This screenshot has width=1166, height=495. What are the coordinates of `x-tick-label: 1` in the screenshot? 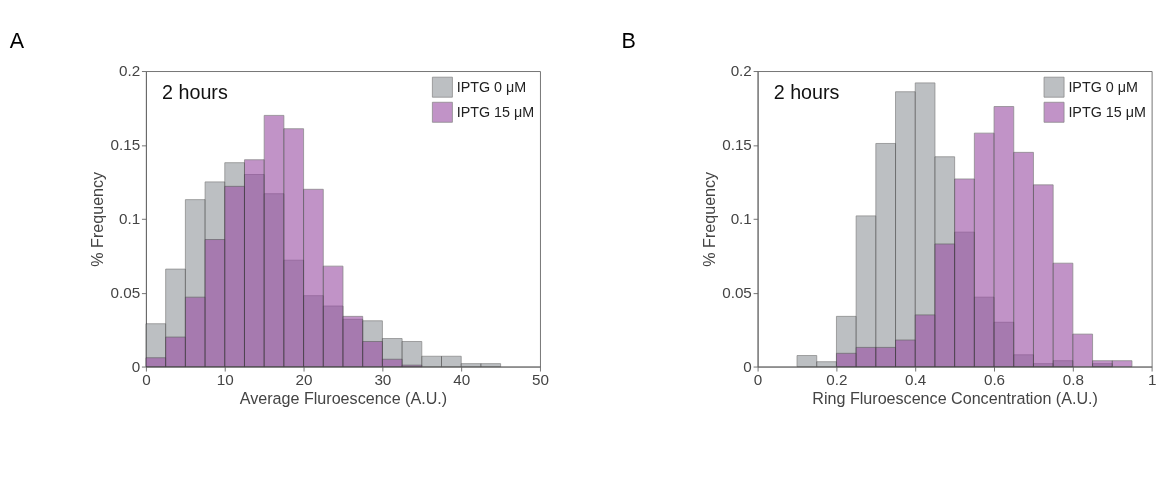 It's located at (1152, 379).